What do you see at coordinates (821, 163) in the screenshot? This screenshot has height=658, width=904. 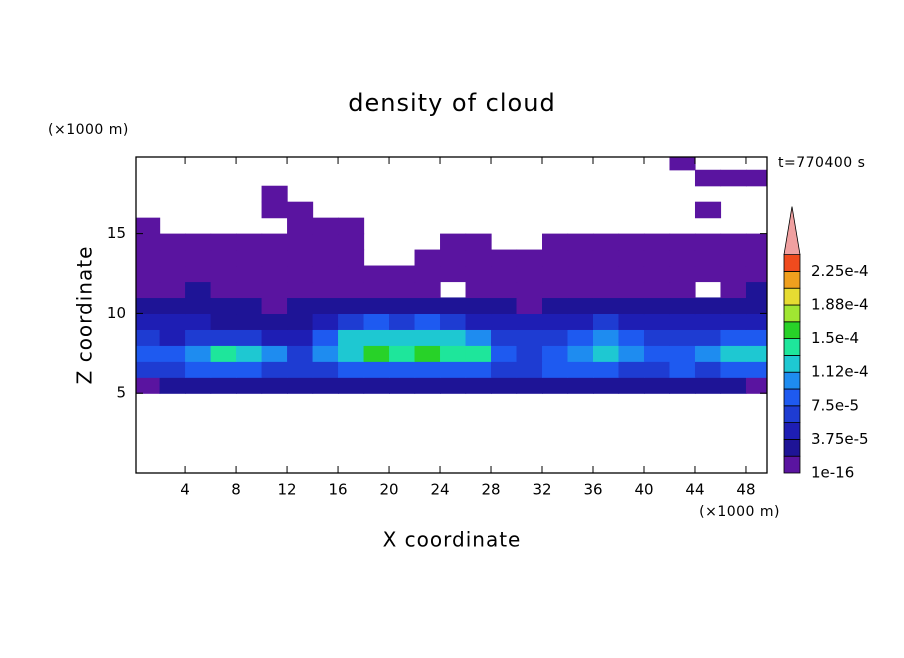 I see `time-annotation: t=770400 s` at bounding box center [821, 163].